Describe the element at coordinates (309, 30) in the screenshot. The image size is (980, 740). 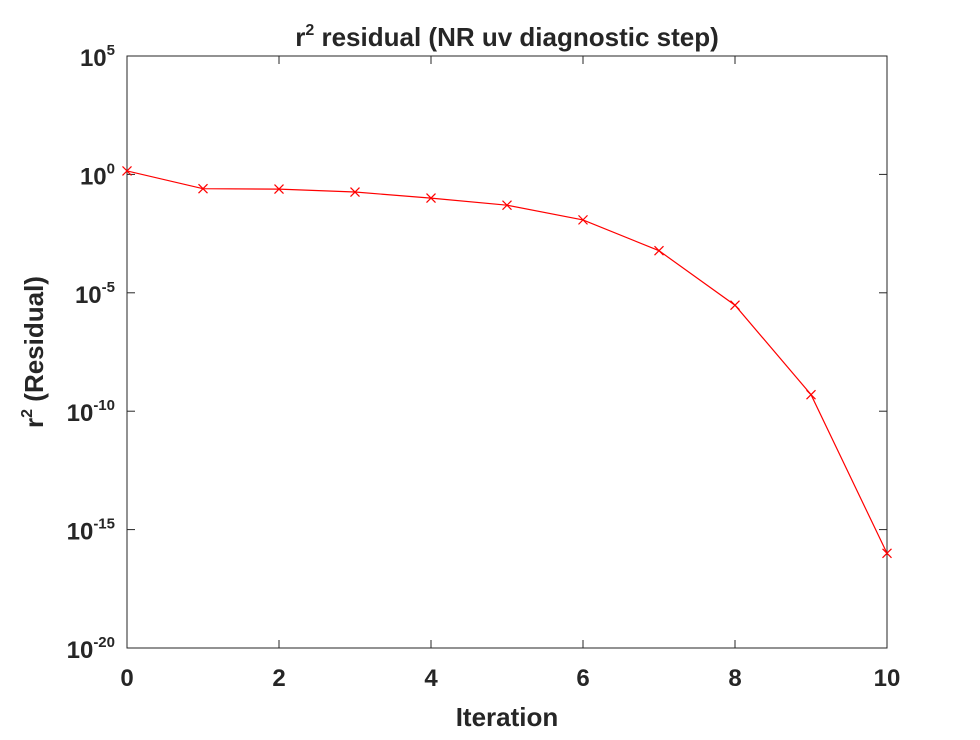
I see `chart-title-sup: 2` at that location.